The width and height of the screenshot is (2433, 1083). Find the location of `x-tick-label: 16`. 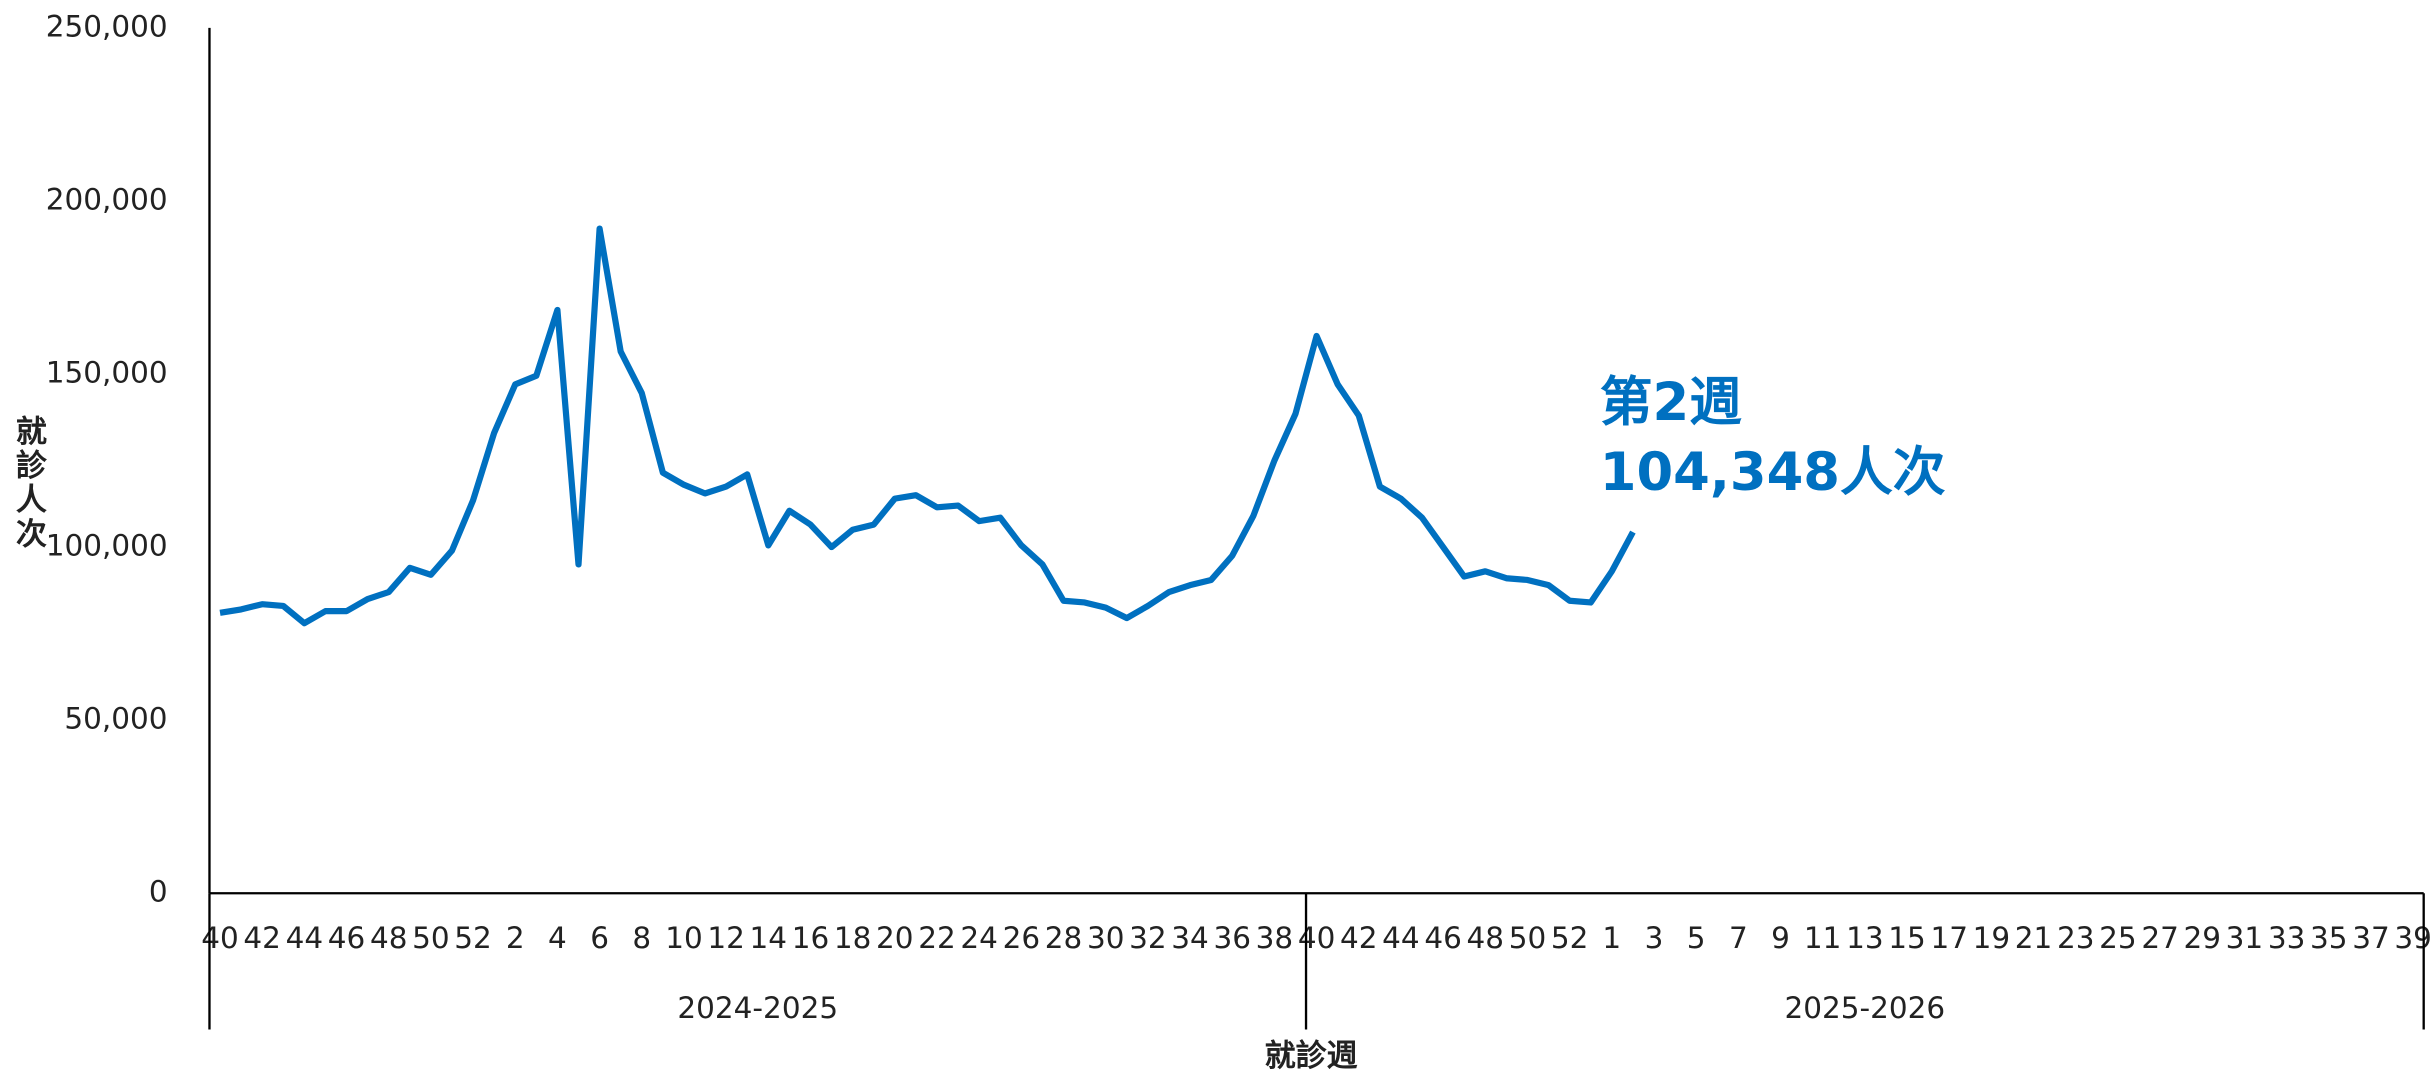

x-tick-label: 16 is located at coordinates (811, 938).